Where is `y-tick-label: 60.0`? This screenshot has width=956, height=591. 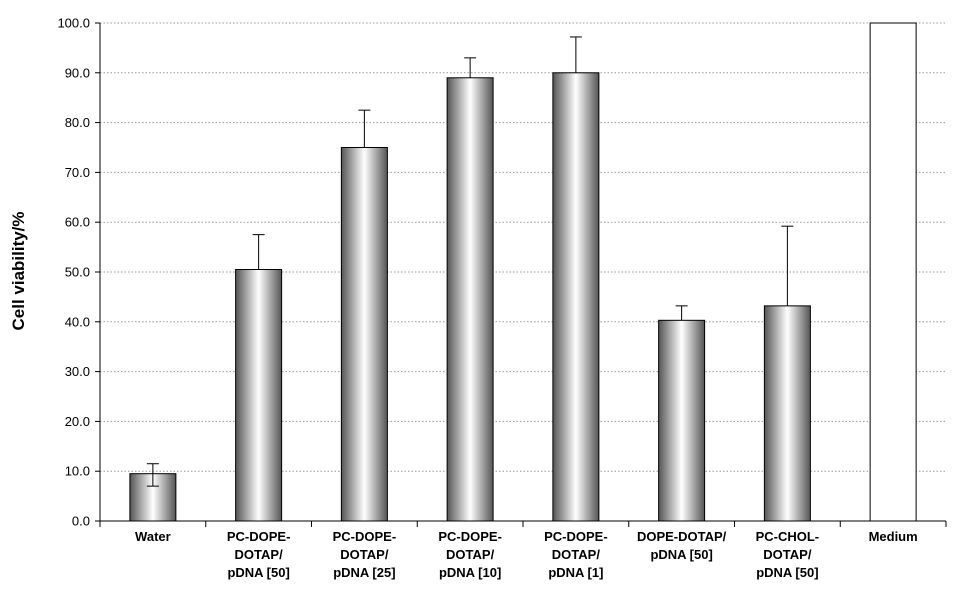 y-tick-label: 60.0 is located at coordinates (77, 222).